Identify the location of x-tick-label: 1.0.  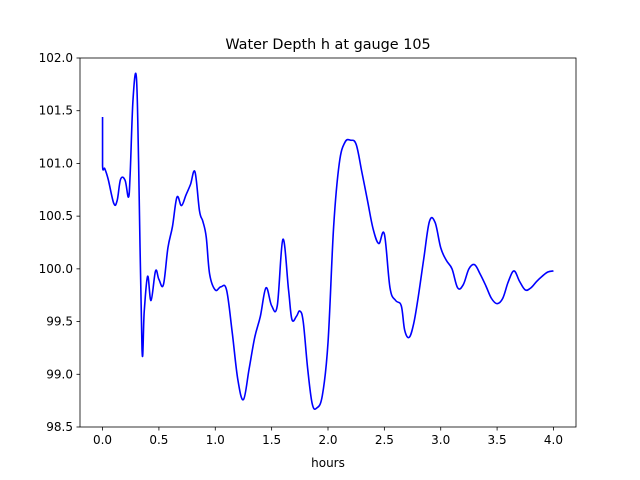
(215, 440).